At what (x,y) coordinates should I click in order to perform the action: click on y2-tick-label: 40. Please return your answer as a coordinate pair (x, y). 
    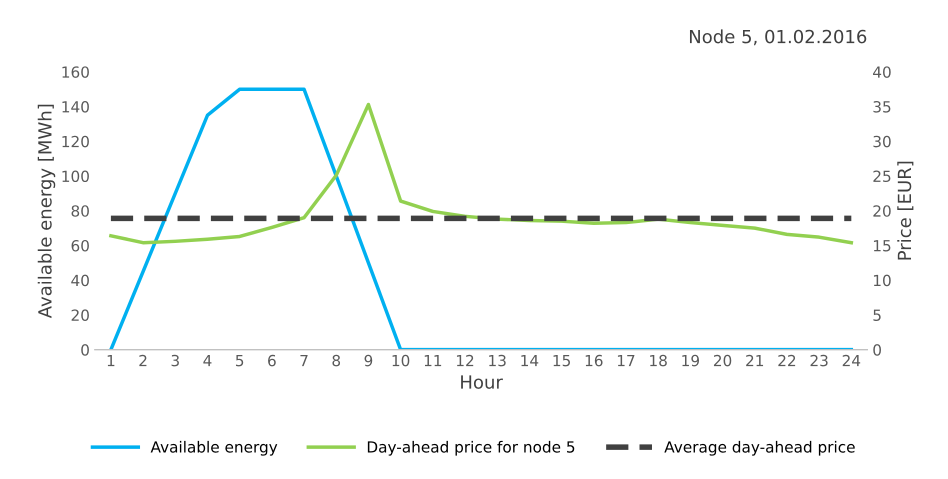
    Looking at the image, I should click on (882, 72).